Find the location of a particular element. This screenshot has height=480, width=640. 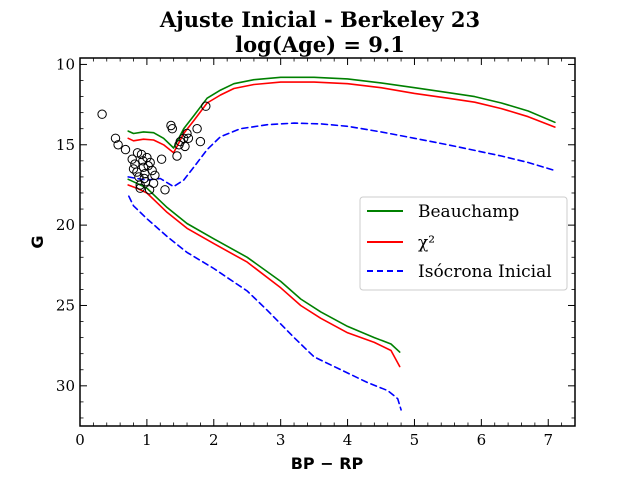

legend: Beauchamp χ² Isócrona Inicial is located at coordinates (463, 243).